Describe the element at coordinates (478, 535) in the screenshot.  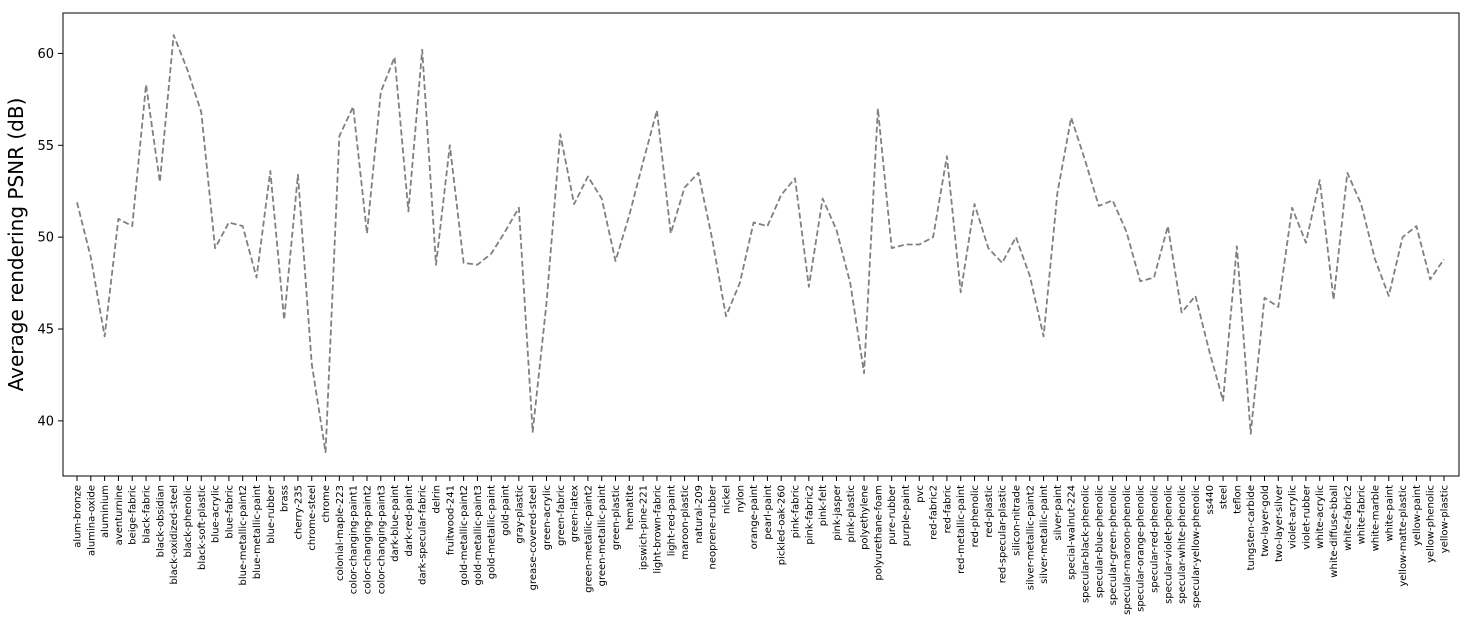
I see `x-tick-label: gold-metallic-paint3` at that location.